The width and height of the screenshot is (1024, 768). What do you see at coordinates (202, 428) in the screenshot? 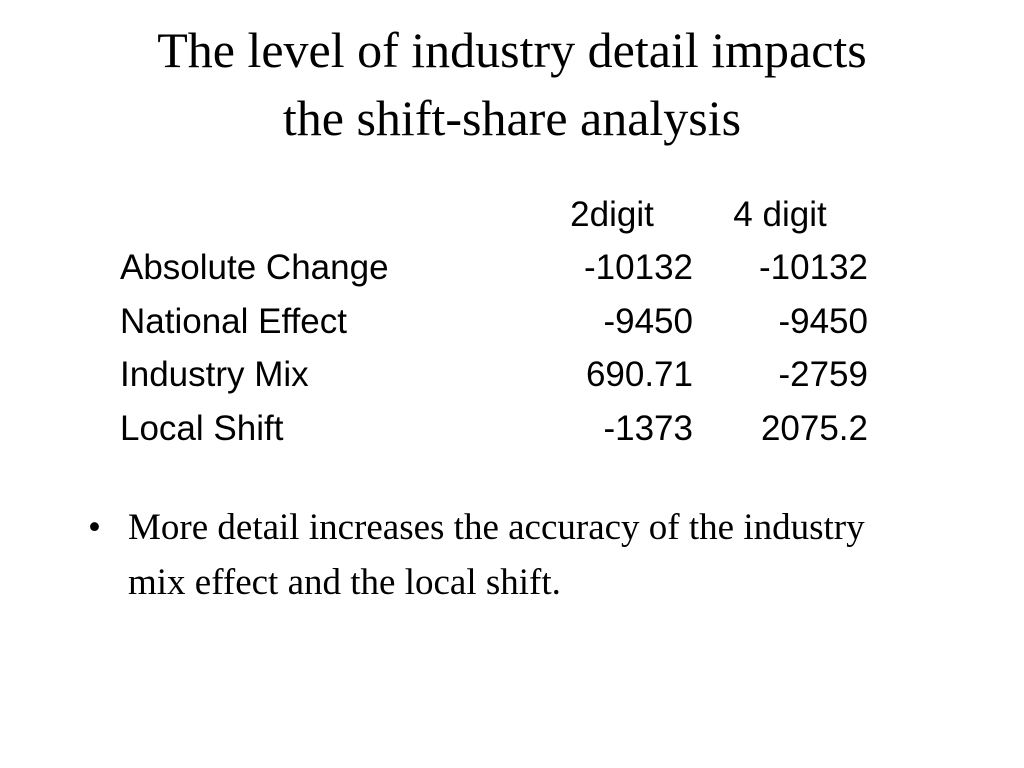
I see `row-label: Local Shift` at bounding box center [202, 428].